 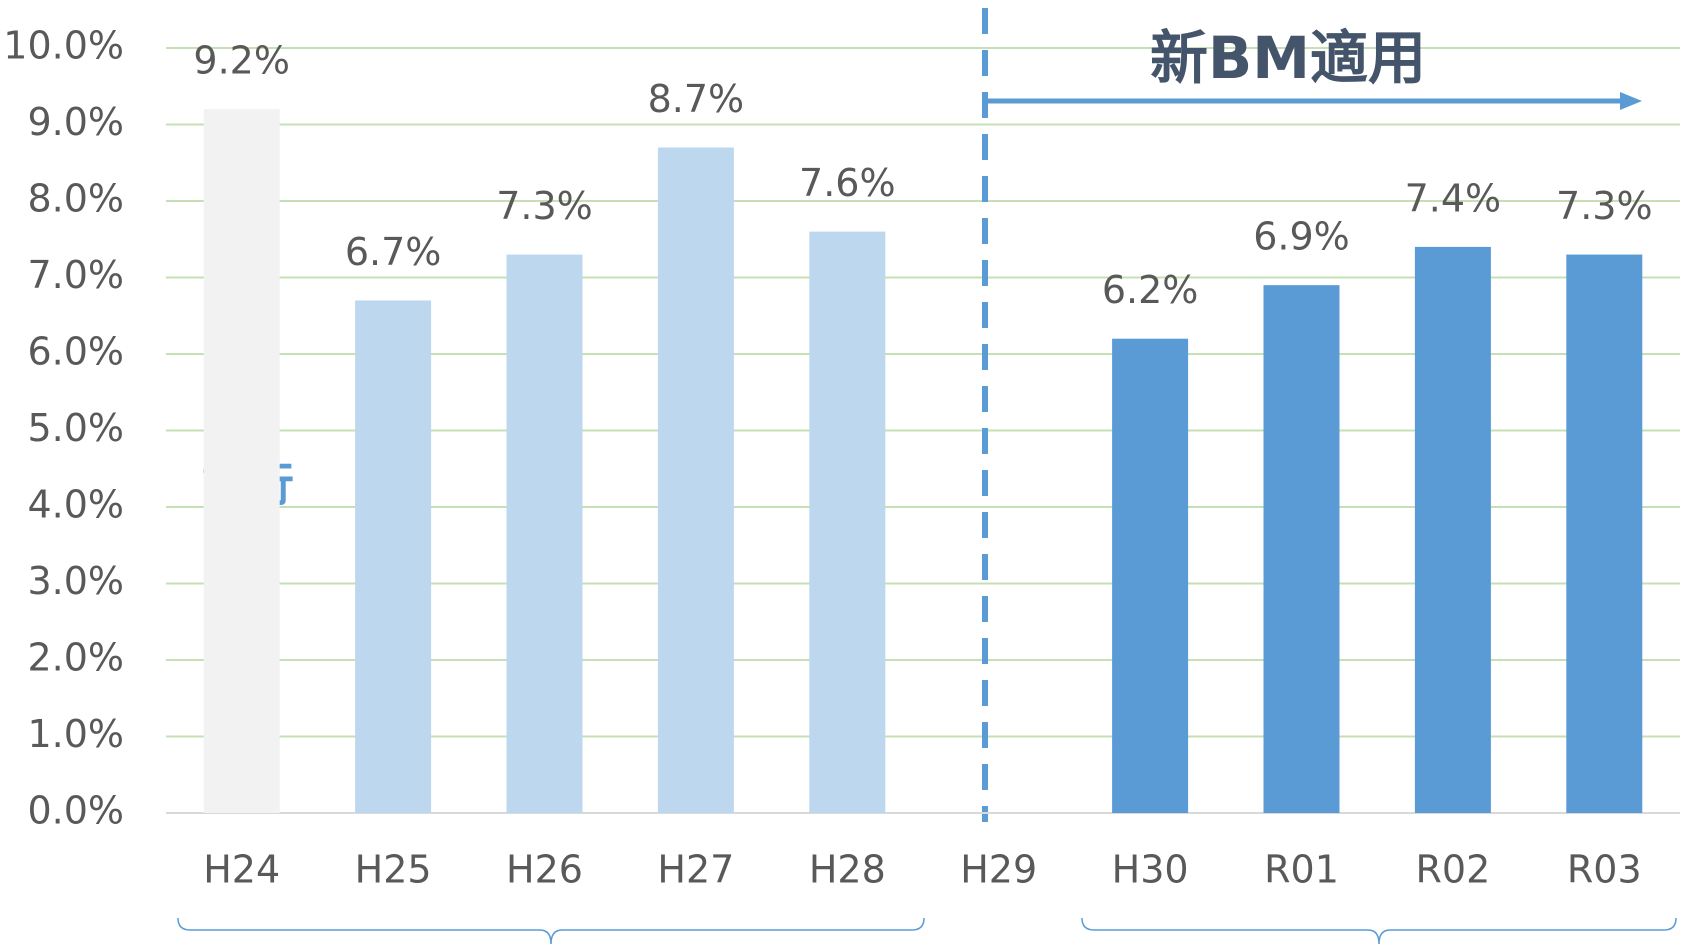 What do you see at coordinates (75, 275) in the screenshot?
I see `y-tick-label: 7.0%` at bounding box center [75, 275].